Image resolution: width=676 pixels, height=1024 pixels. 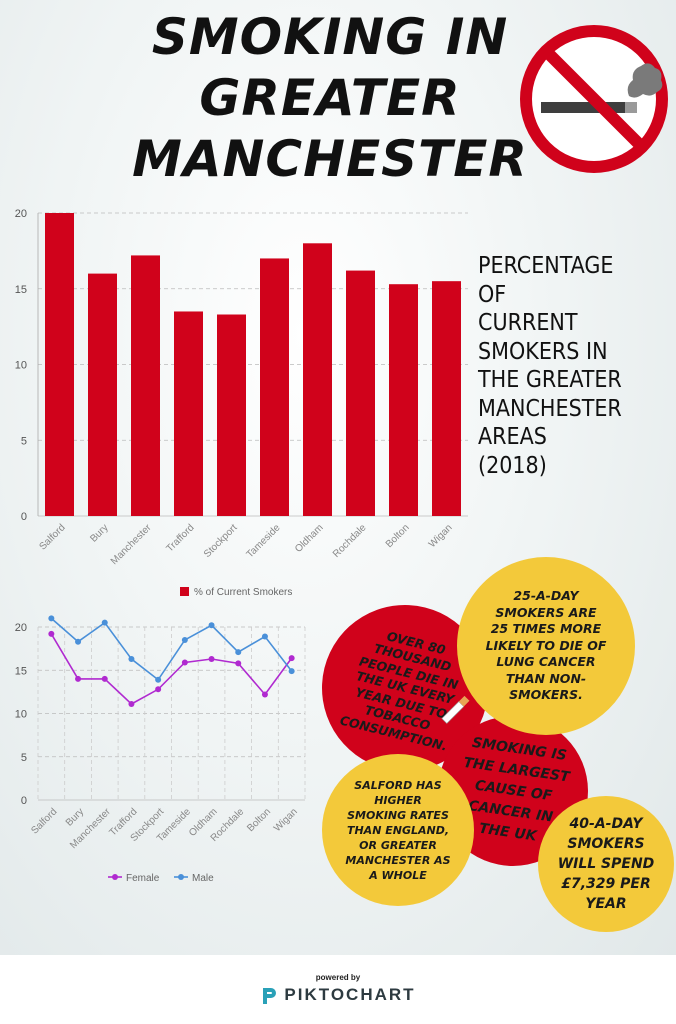 I want to click on legend-swatch, so click(x=184, y=591).